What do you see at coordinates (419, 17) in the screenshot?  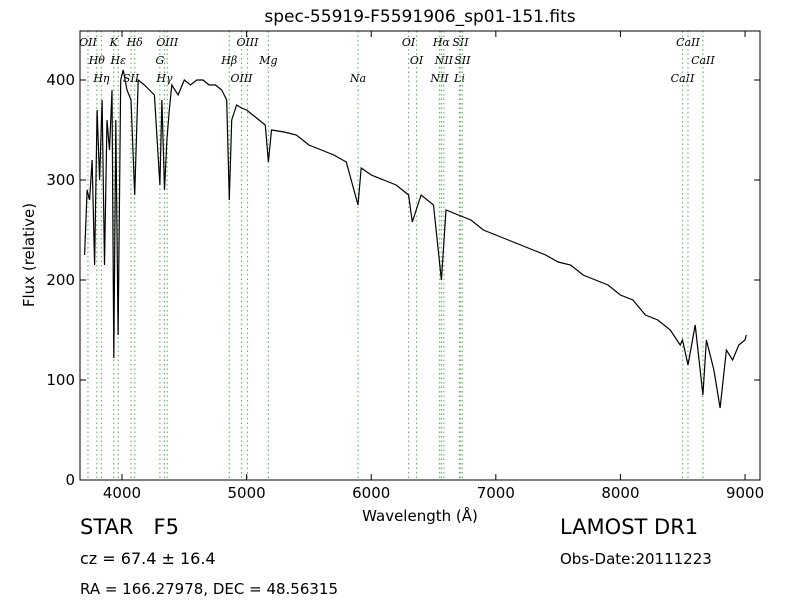 I see `chart-title: spec-55919-F5591906_sp01-151.fits` at bounding box center [419, 17].